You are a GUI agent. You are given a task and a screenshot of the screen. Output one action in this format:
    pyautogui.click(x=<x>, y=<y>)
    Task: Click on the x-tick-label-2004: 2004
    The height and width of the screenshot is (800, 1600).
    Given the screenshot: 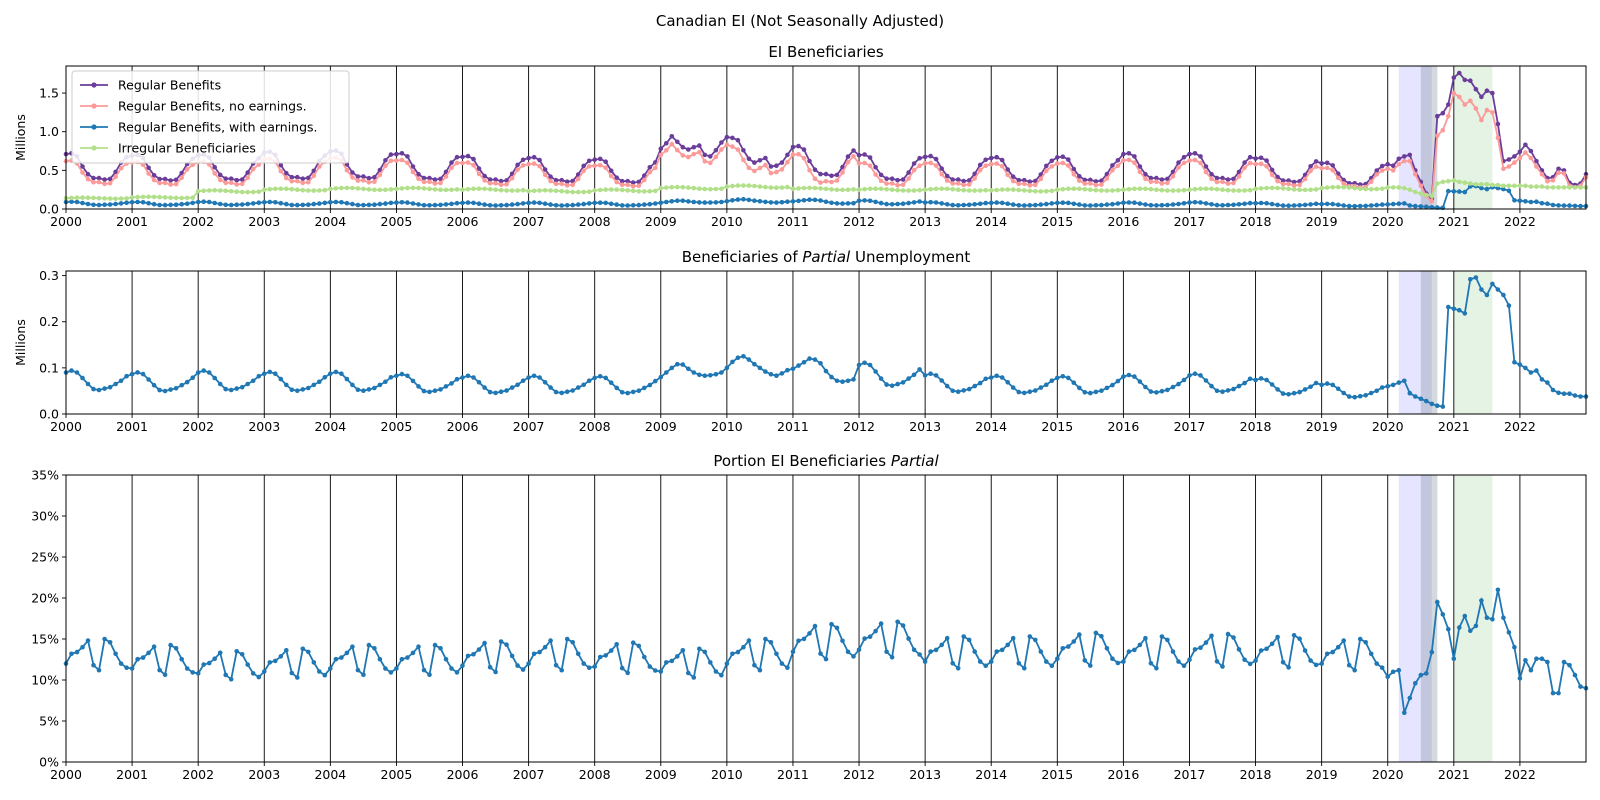 What is the action you would take?
    pyautogui.click(x=330, y=426)
    